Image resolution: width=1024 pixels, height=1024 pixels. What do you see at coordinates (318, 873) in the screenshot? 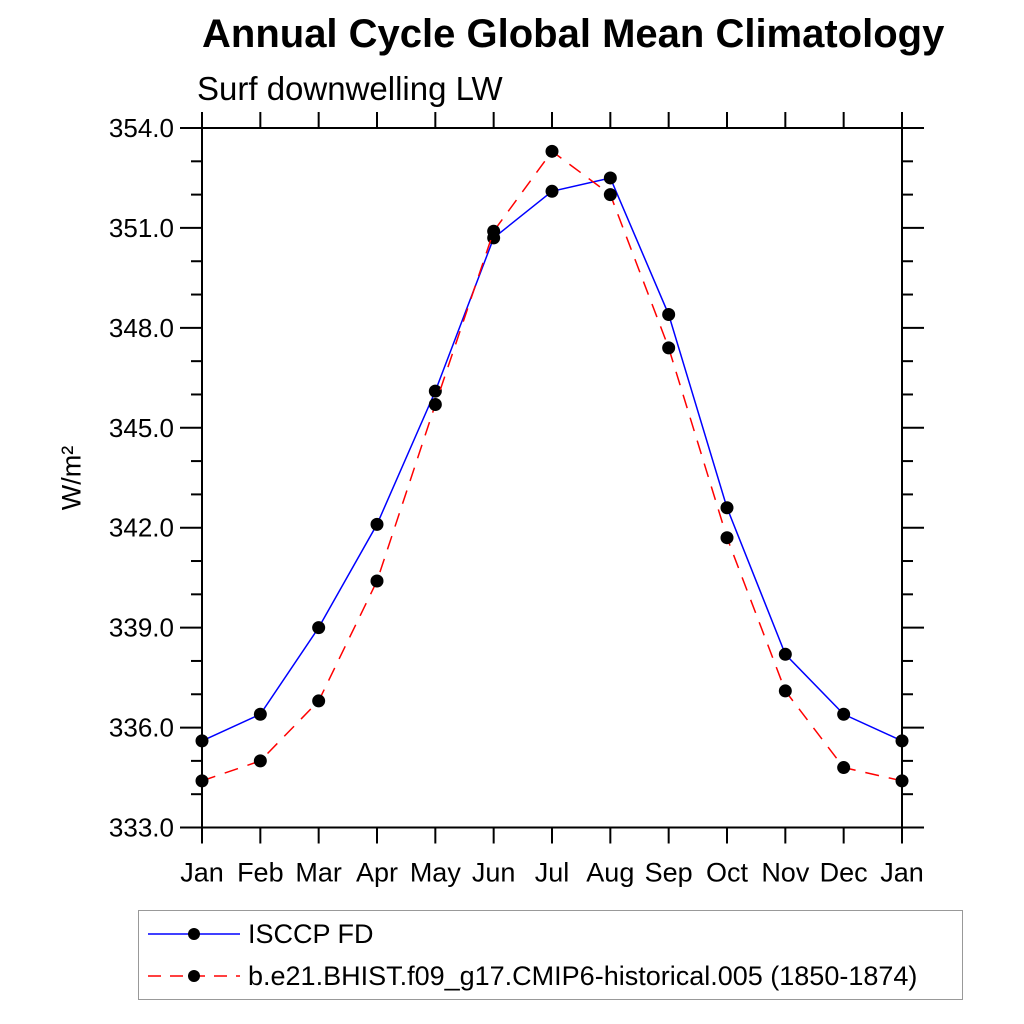
I see `x-tick-label: Mar` at bounding box center [318, 873].